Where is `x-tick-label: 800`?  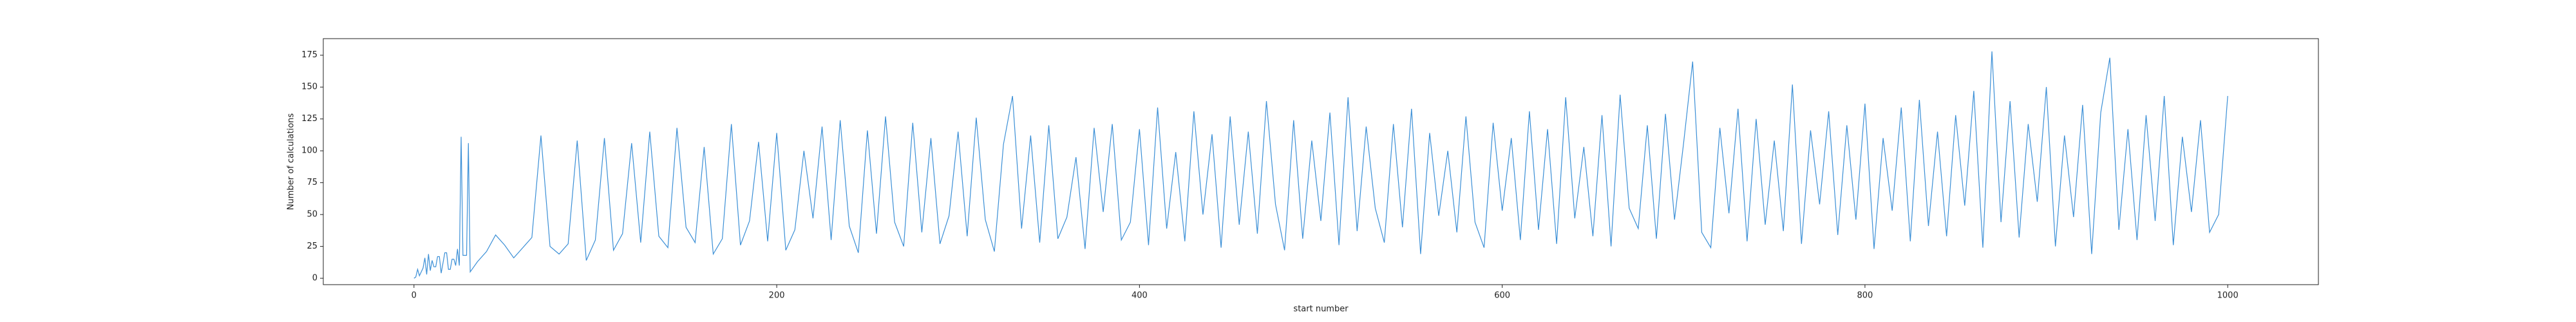
x-tick-label: 800 is located at coordinates (1865, 296).